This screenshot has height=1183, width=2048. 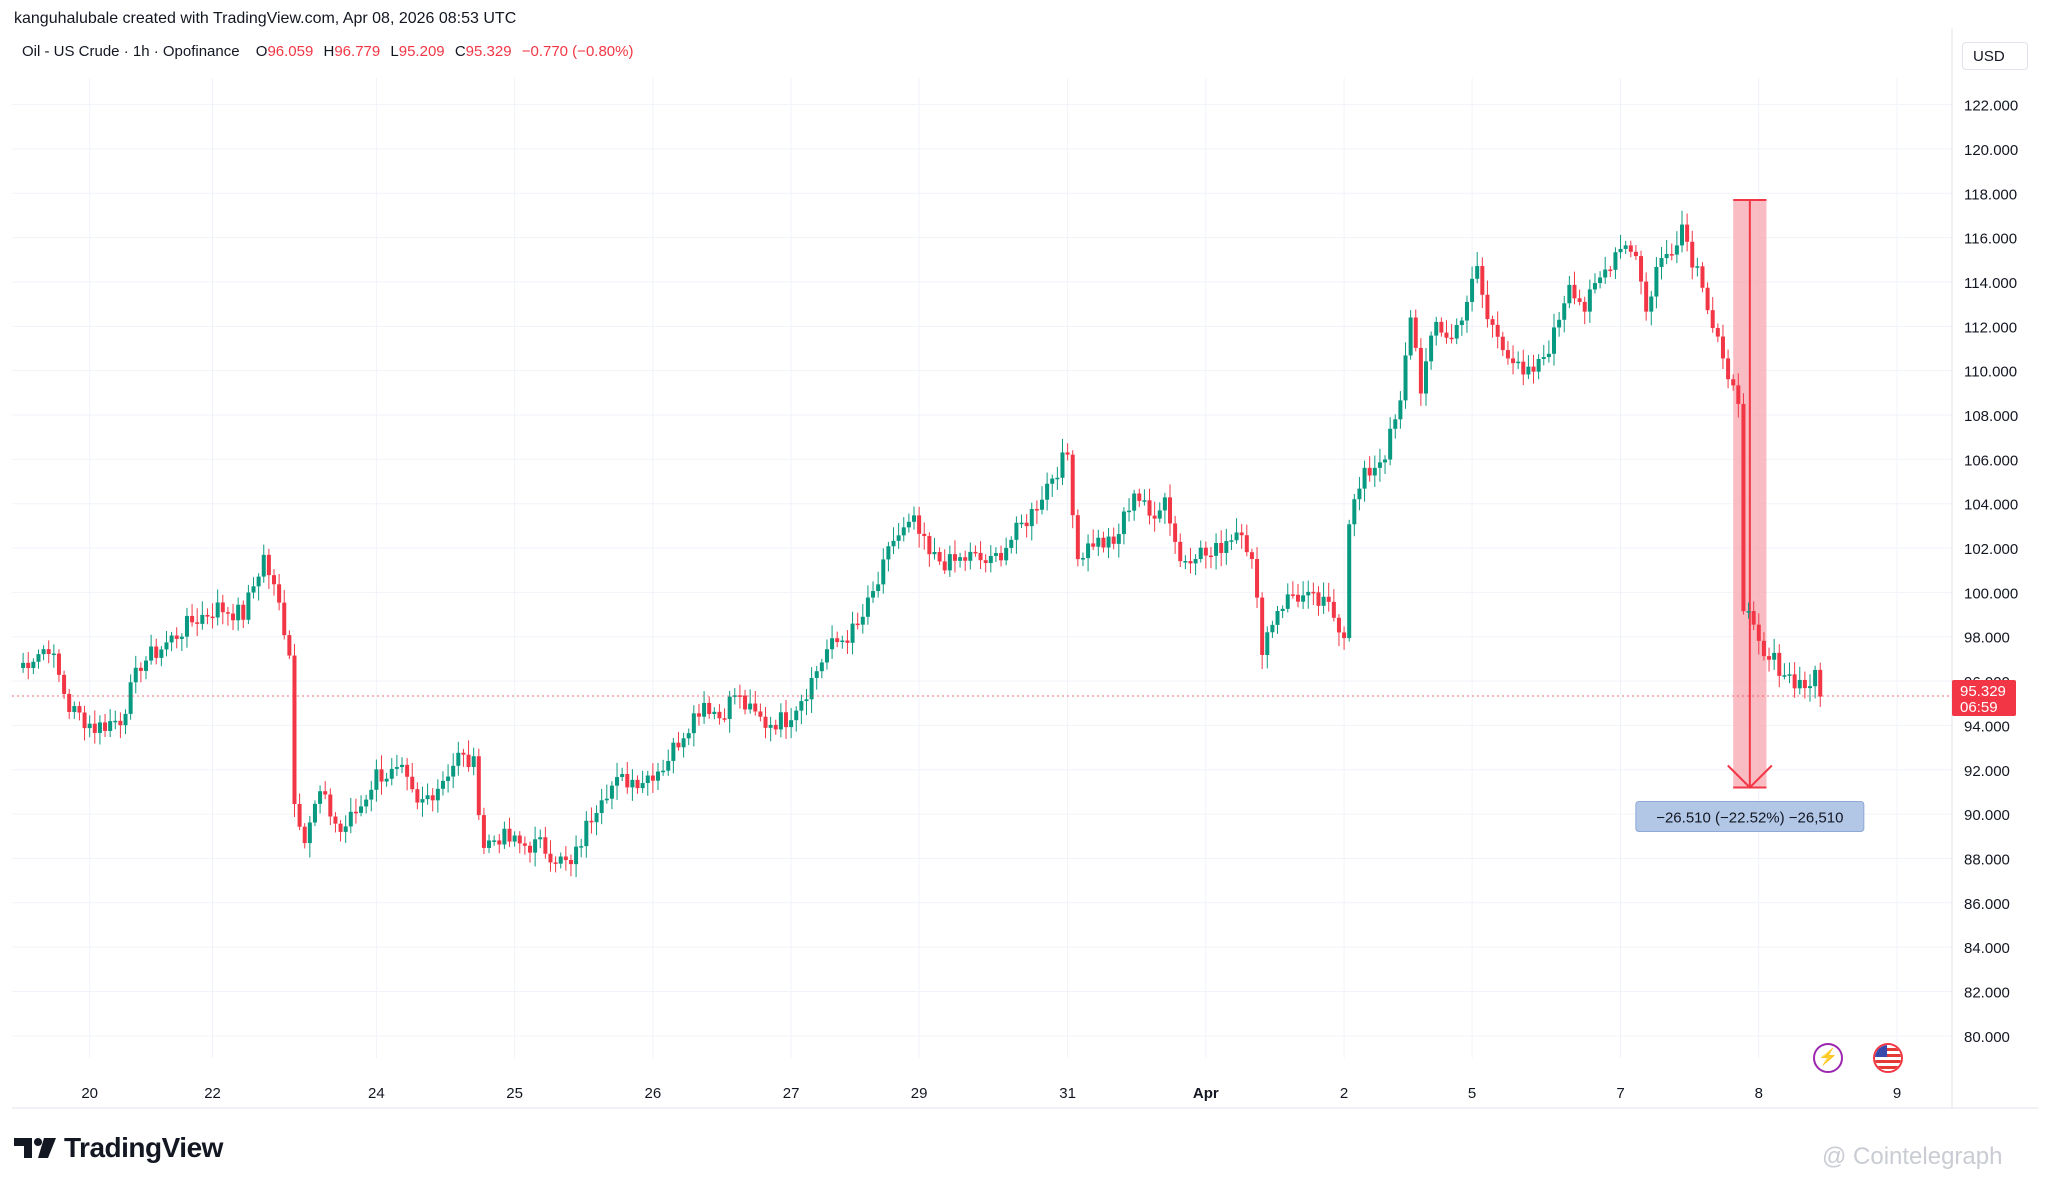 What do you see at coordinates (1888, 1058) in the screenshot?
I see `us-flag-icon` at bounding box center [1888, 1058].